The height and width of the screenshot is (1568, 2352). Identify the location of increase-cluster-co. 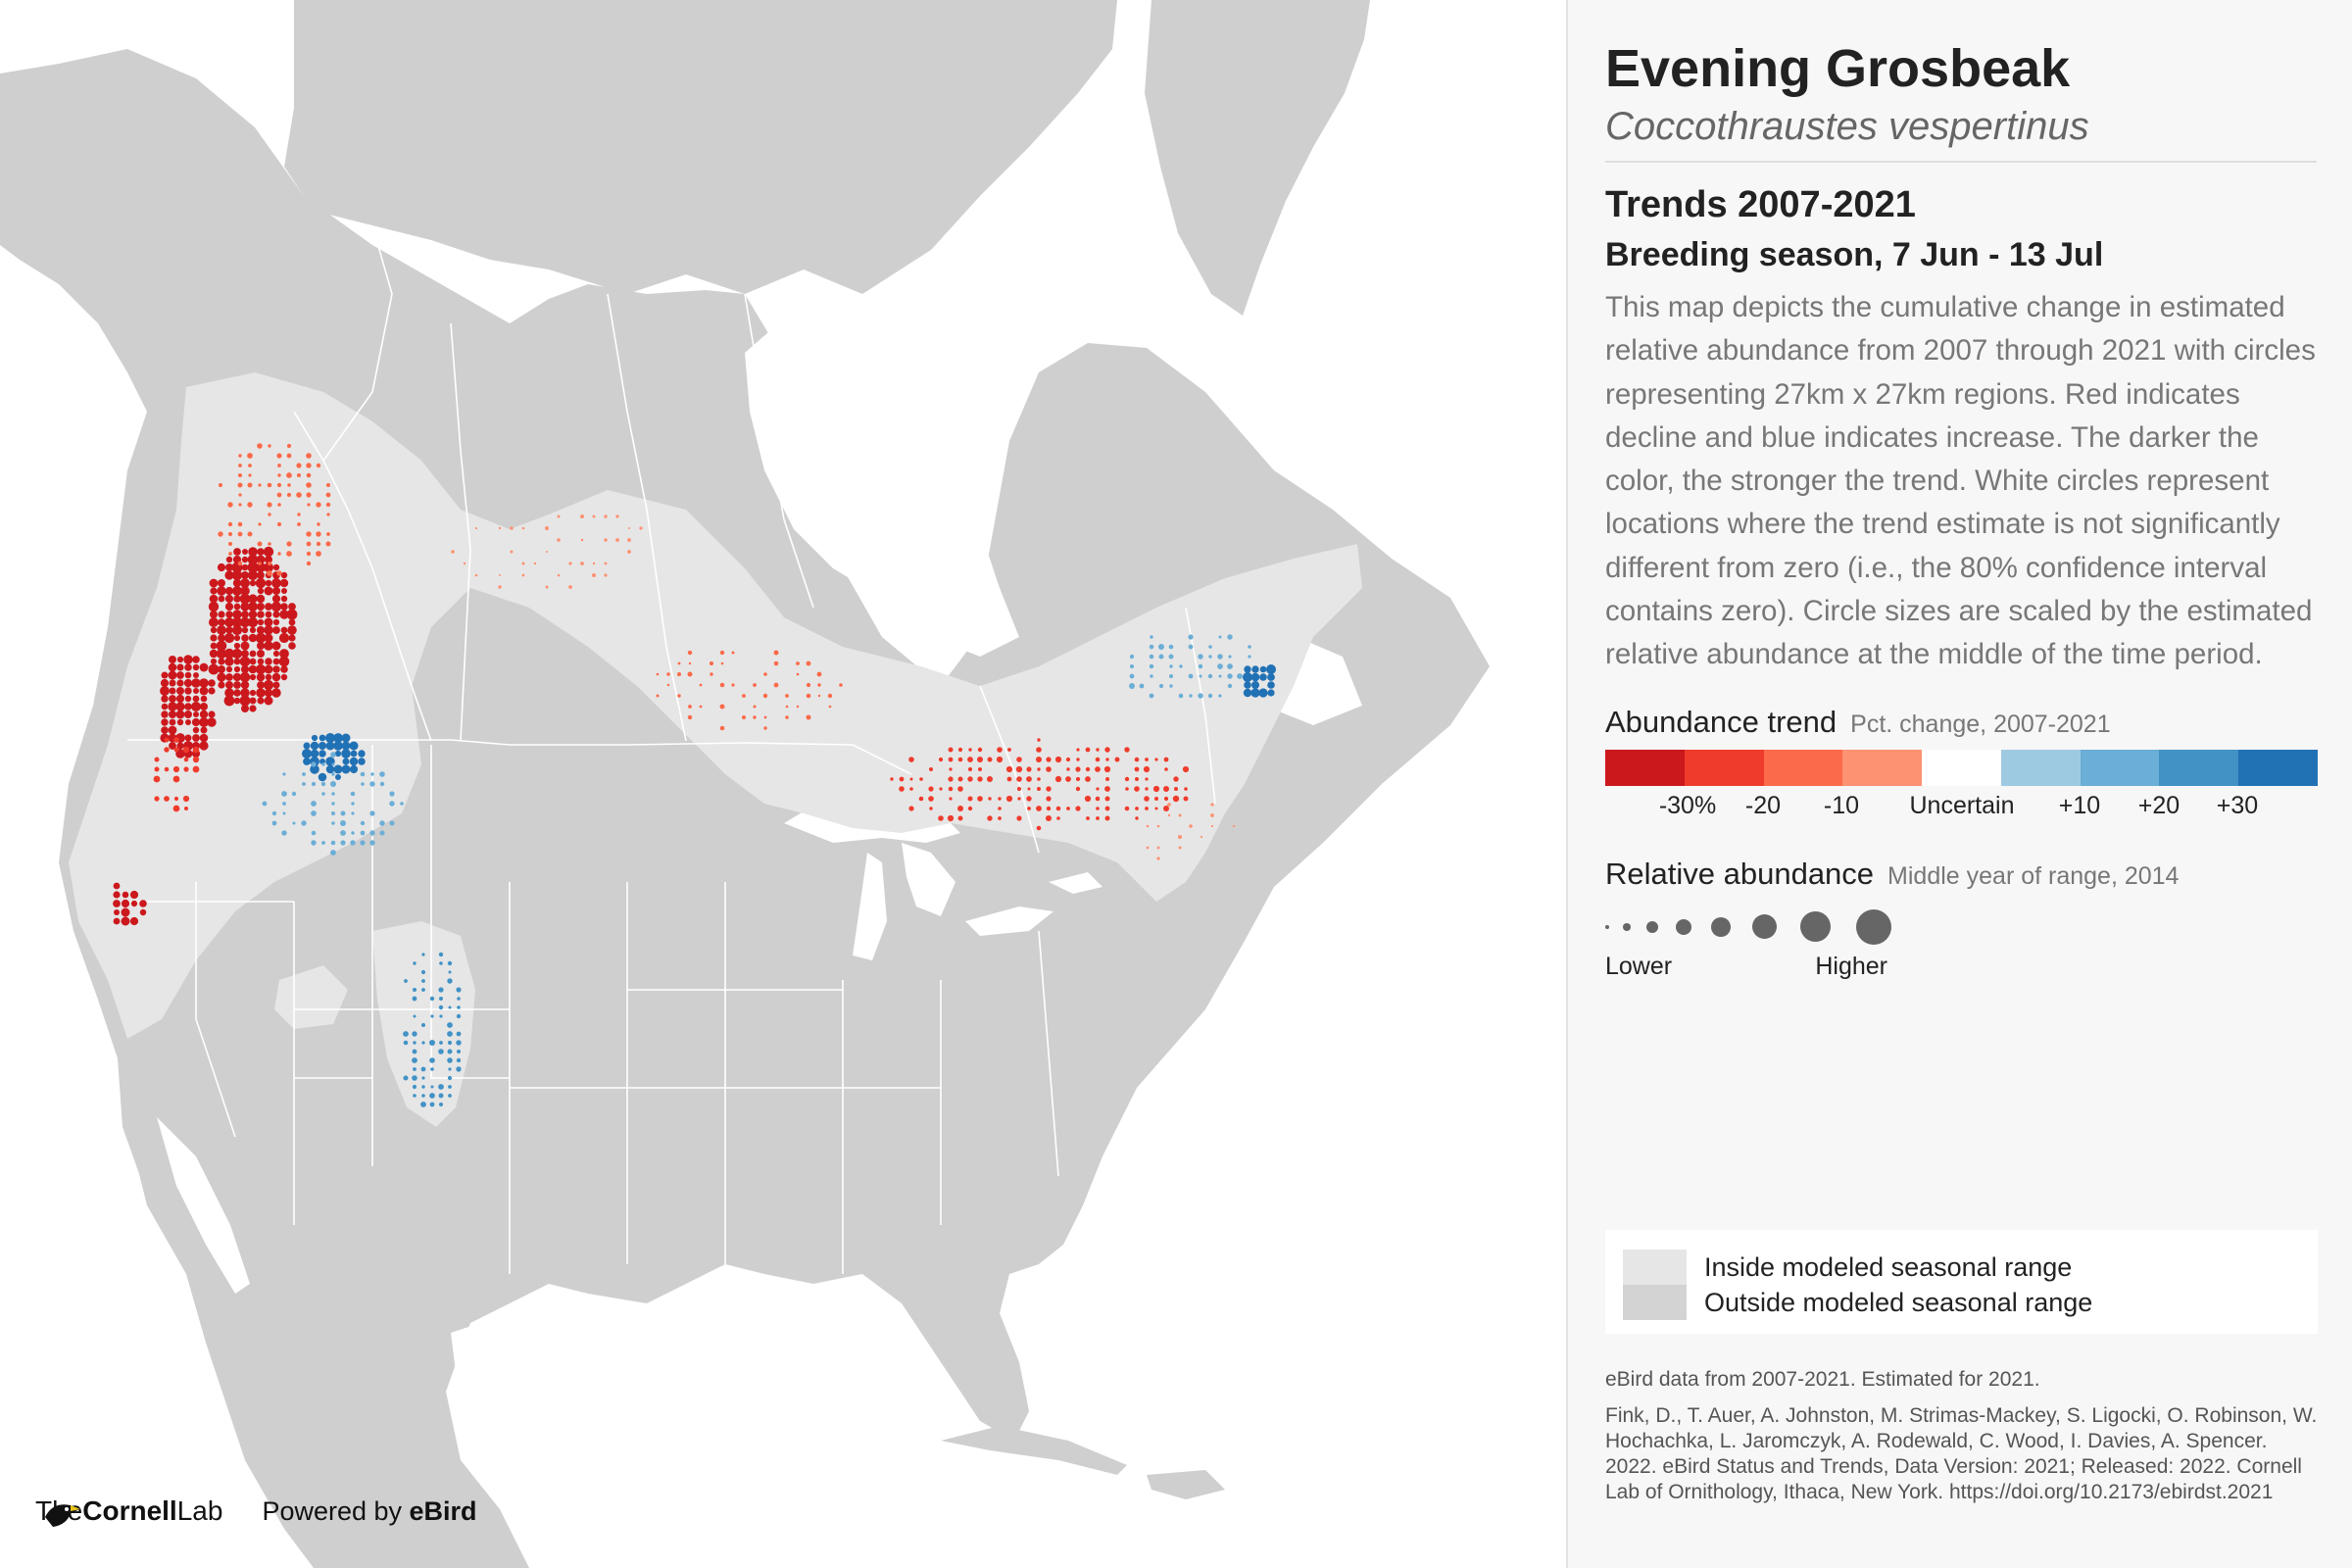
(432, 1029).